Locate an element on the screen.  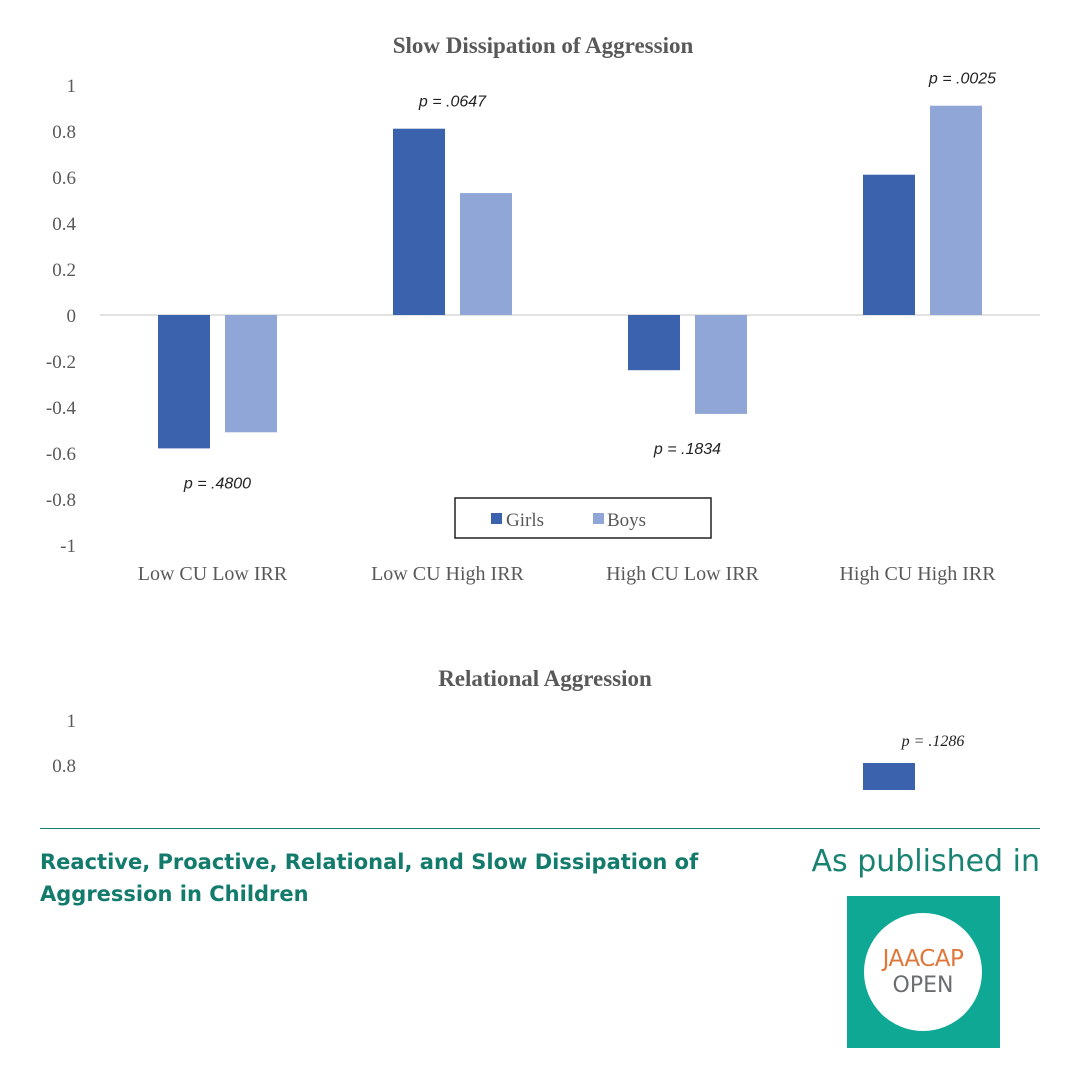
bar-high-cu-low-irr-girls is located at coordinates (654, 343).